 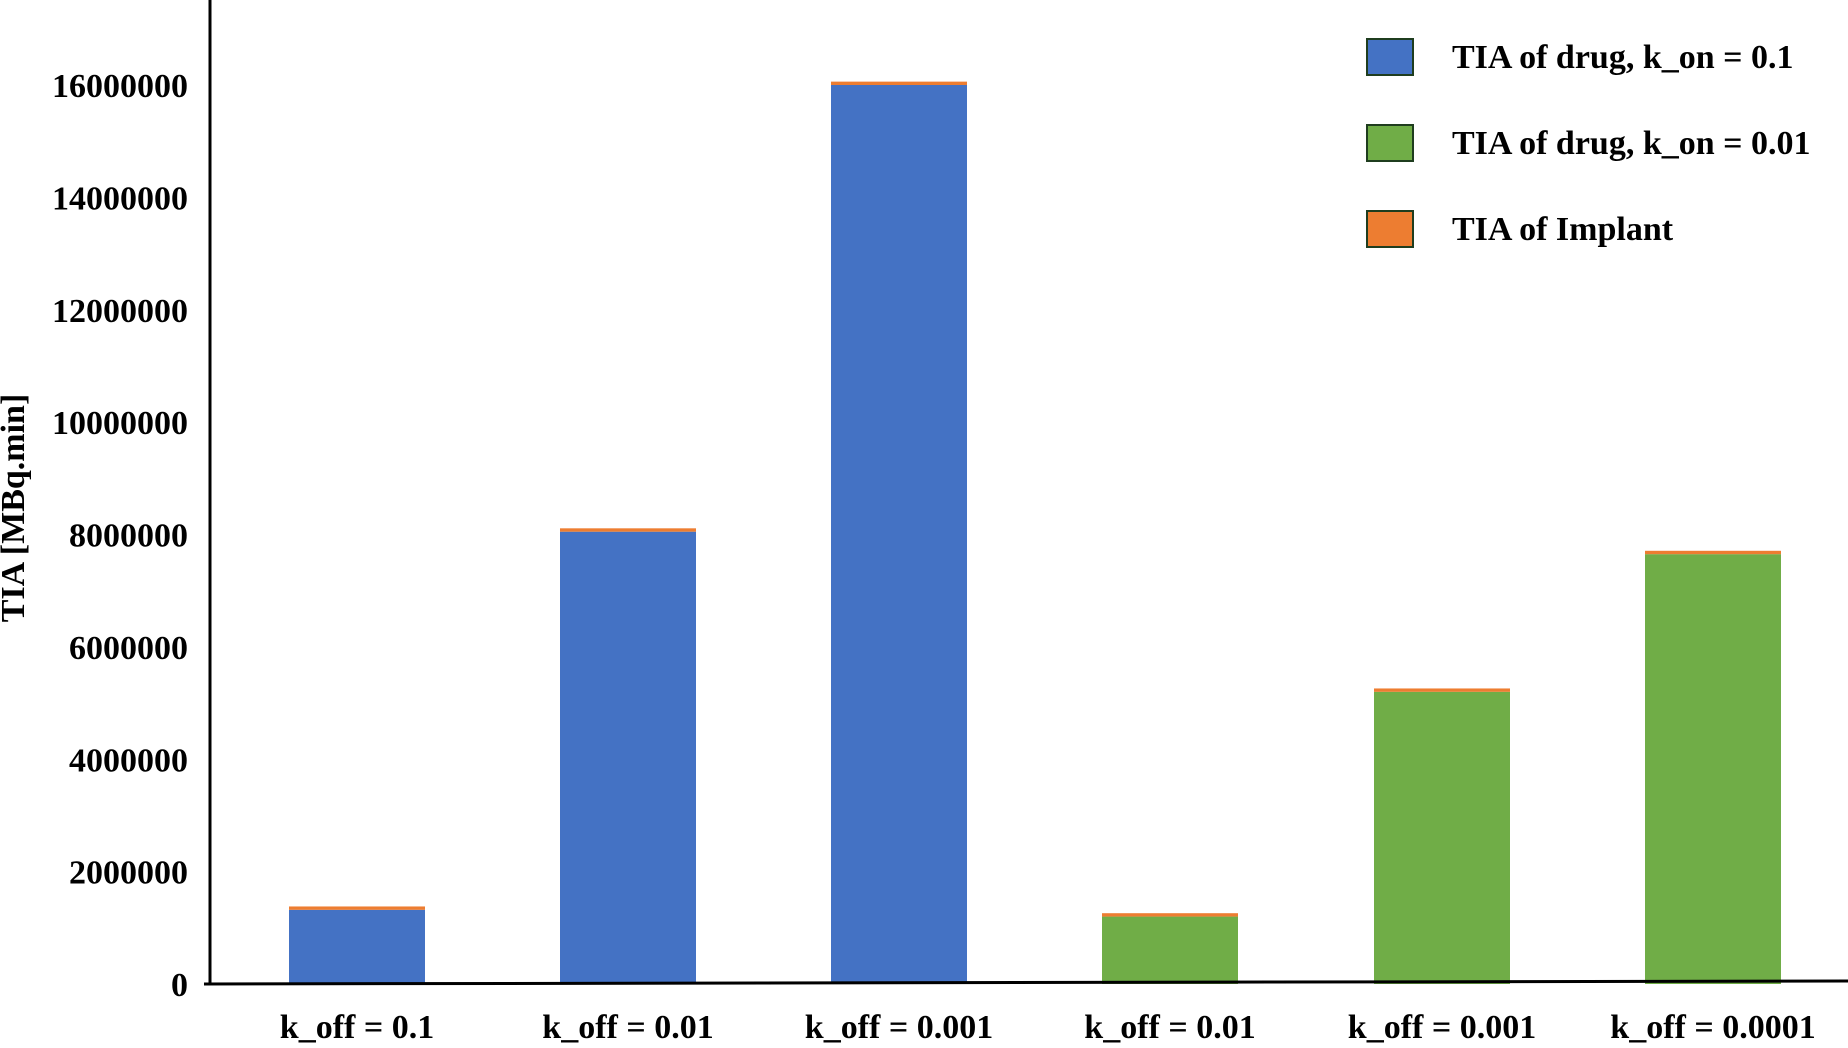 I want to click on y-tick-label: 10000000, so click(x=120, y=423).